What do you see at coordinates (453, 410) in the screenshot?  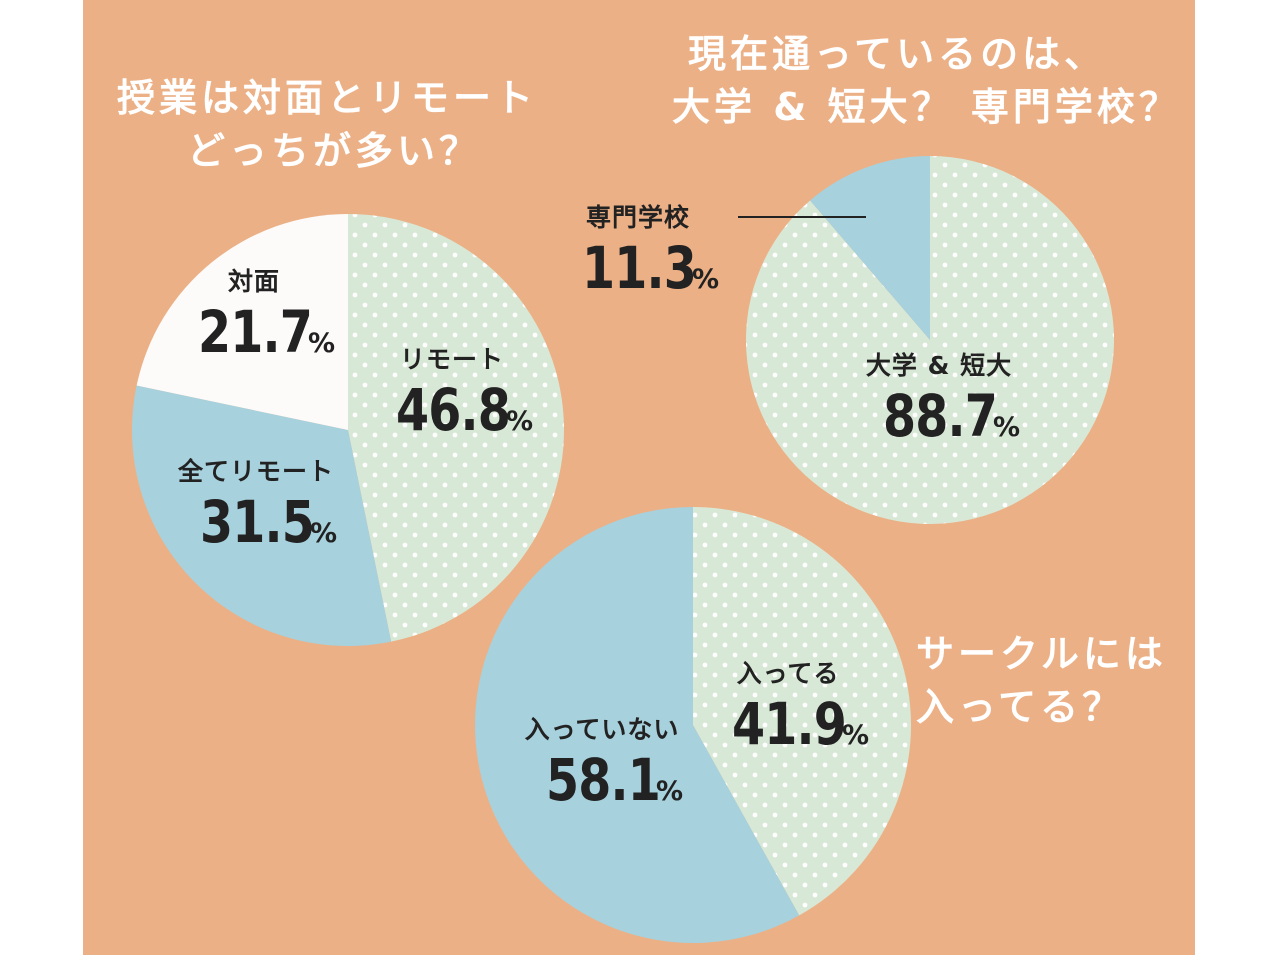 I see `slice-value: 46.8` at bounding box center [453, 410].